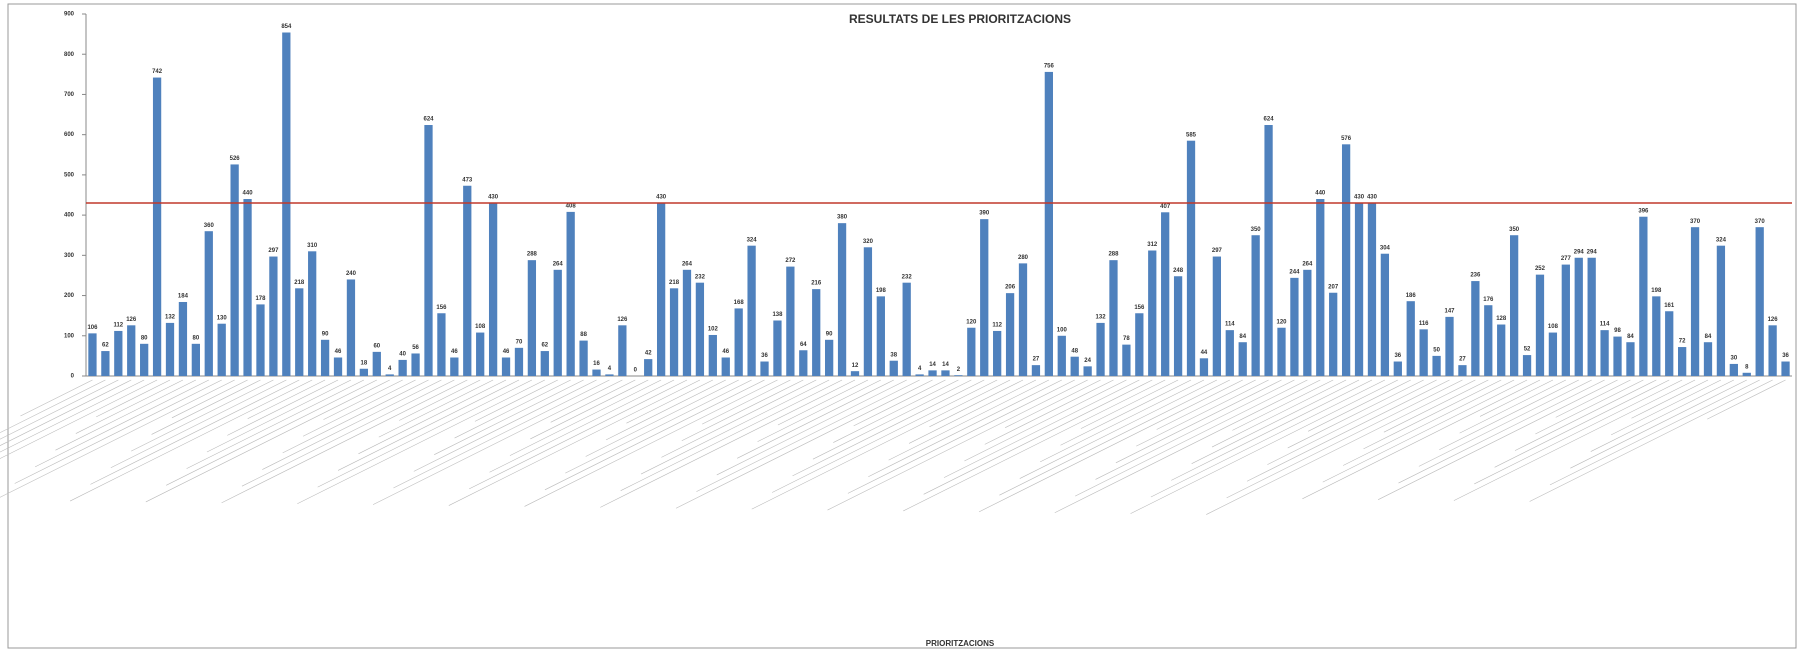 The height and width of the screenshot is (659, 1800). Describe the element at coordinates (157, 72) in the screenshot. I see `data-label: 742` at that location.